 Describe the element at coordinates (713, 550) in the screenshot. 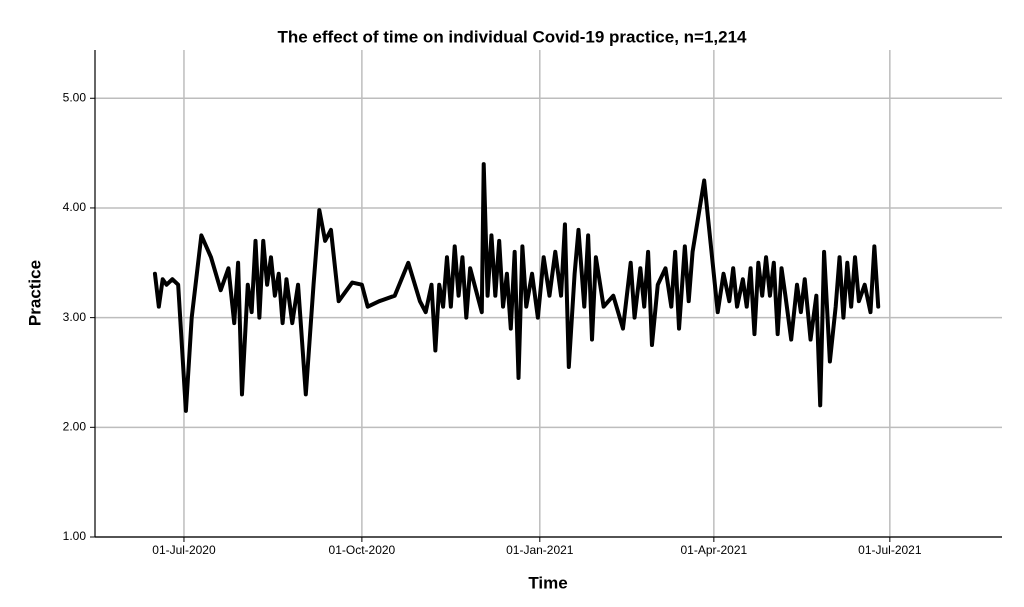

I see `x-tick-label: 01-Apr-2021` at that location.